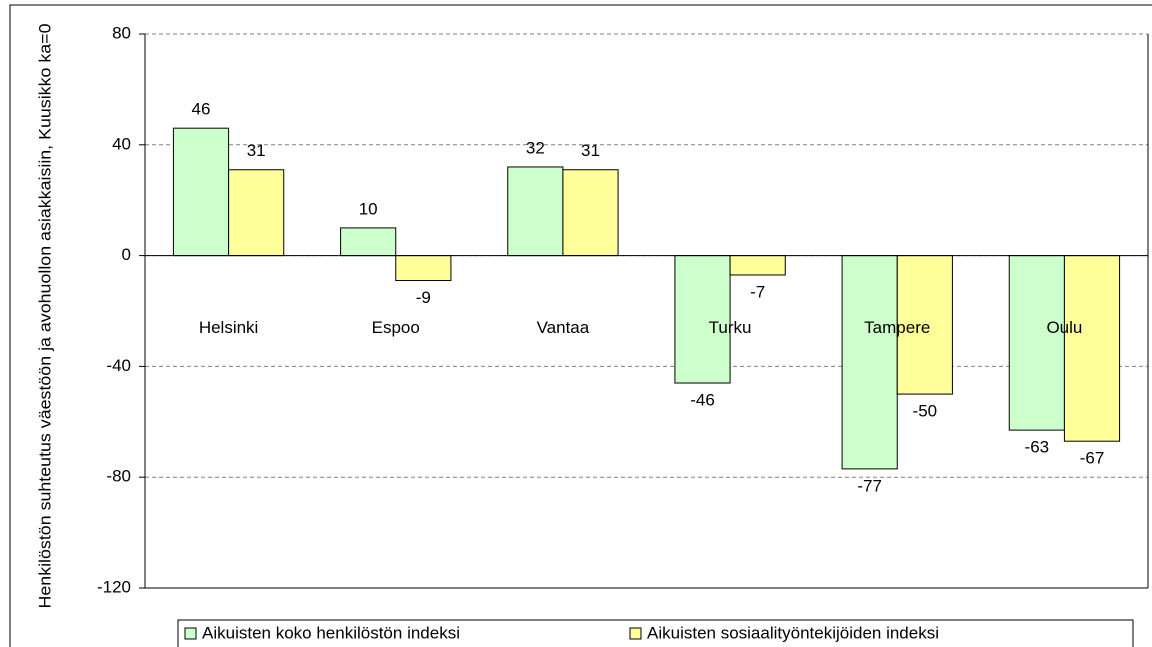  What do you see at coordinates (535, 147) in the screenshot?
I see `data-label: 32` at bounding box center [535, 147].